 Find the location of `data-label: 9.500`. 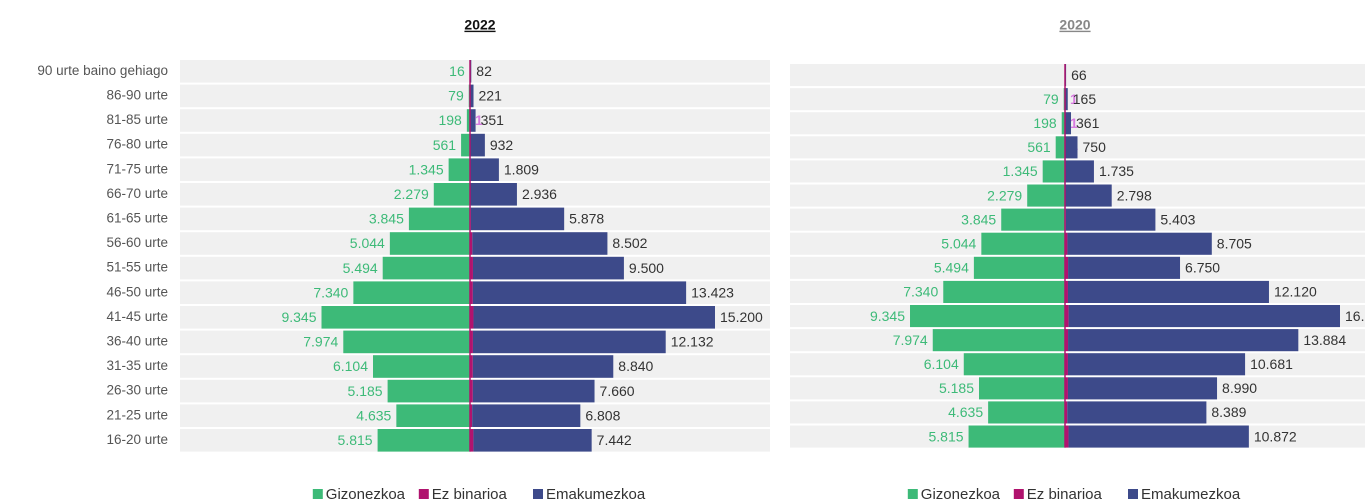

data-label: 9.500 is located at coordinates (646, 268).